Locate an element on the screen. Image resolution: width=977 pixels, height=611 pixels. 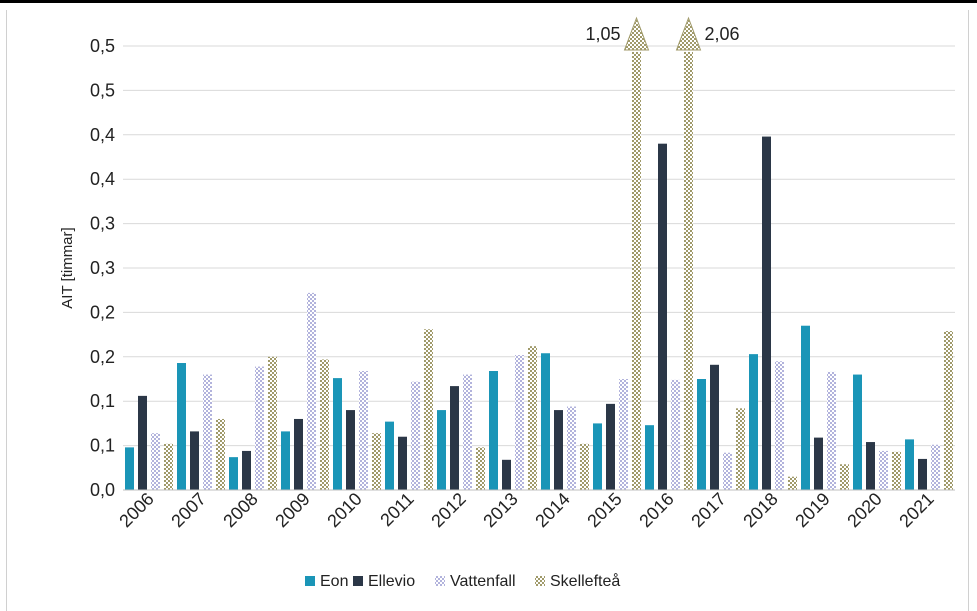
bar-ellevio-2010 is located at coordinates (350, 450).